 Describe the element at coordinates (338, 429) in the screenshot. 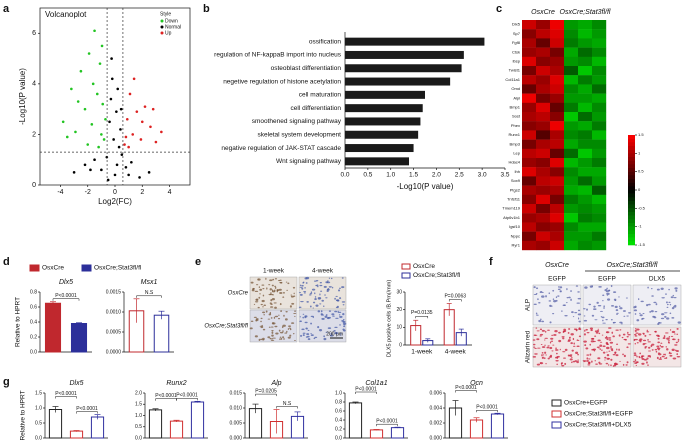

I see `y-tick-label: 0.2` at that location.